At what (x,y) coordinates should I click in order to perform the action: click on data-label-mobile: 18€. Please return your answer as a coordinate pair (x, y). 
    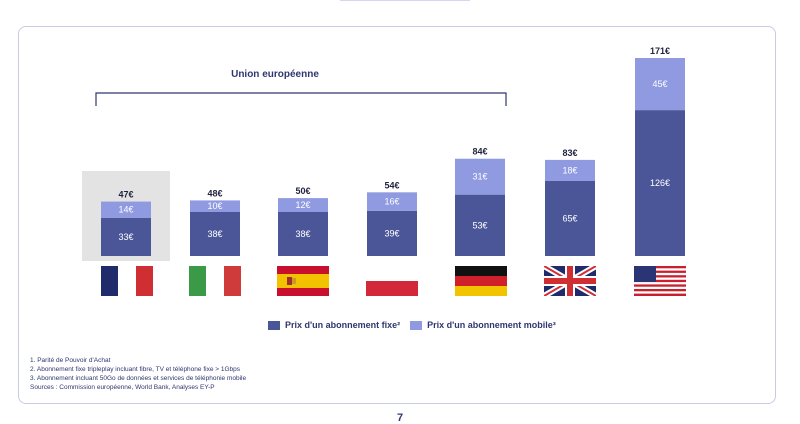
    Looking at the image, I should click on (569, 170).